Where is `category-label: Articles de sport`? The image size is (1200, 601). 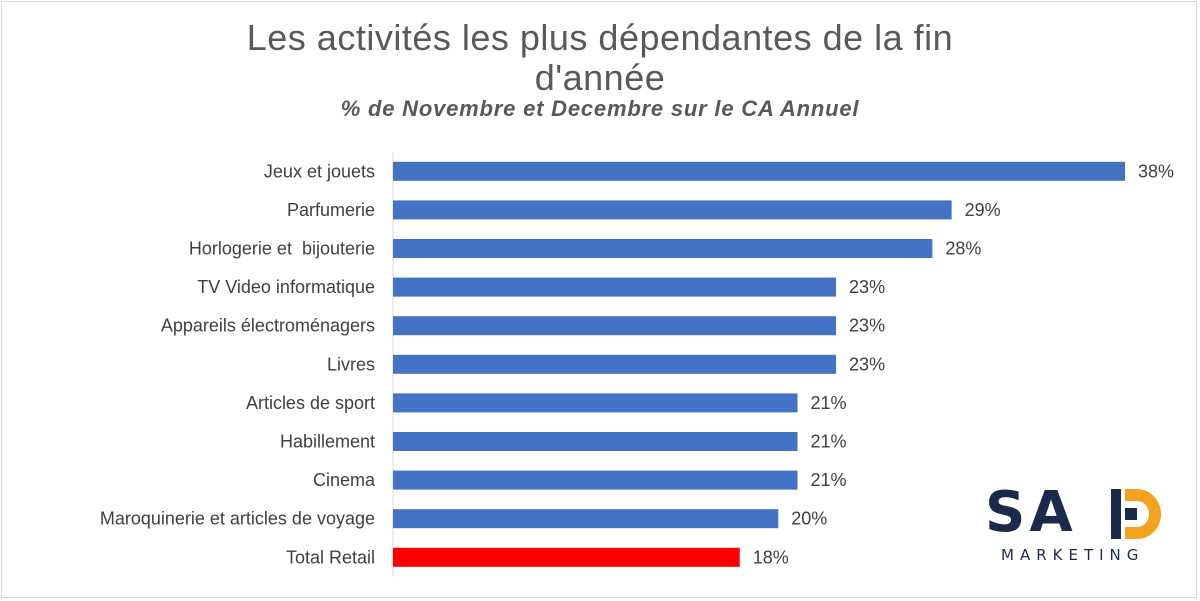 category-label: Articles de sport is located at coordinates (310, 403).